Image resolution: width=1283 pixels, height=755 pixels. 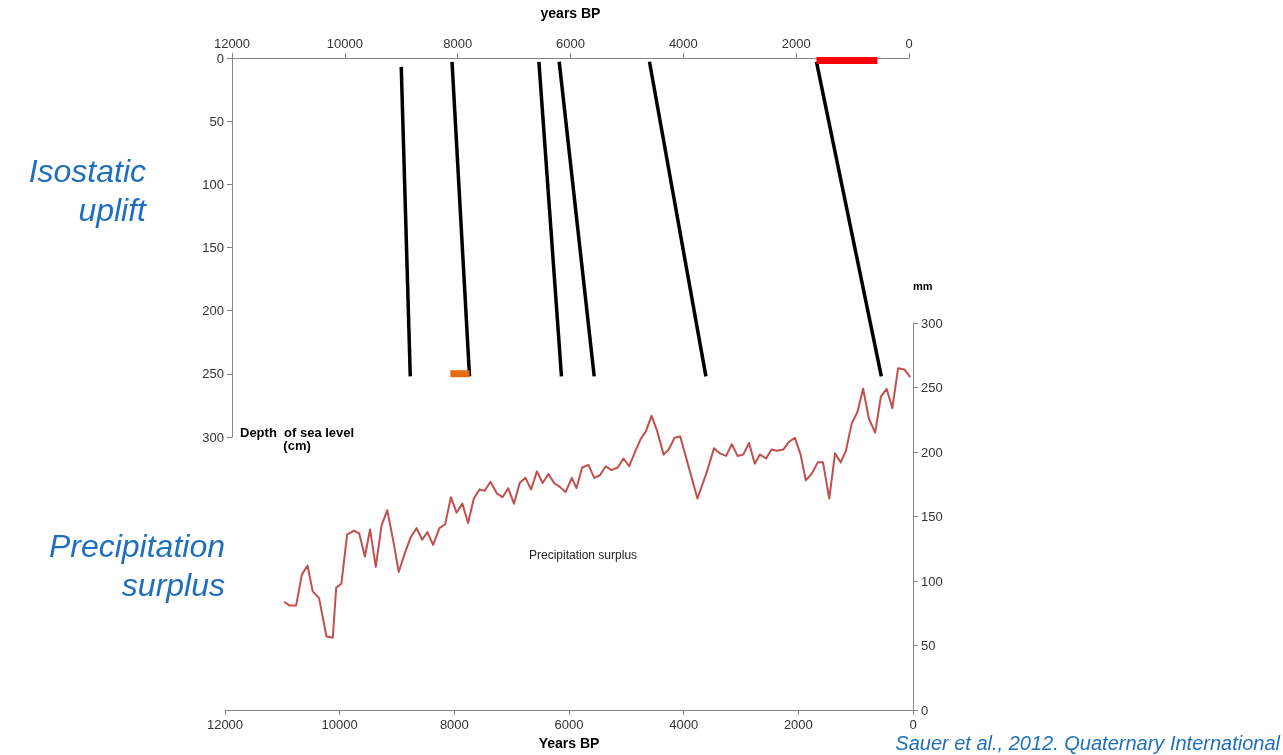 What do you see at coordinates (297, 439) in the screenshot?
I see `annotation: Depth of sea level (cm)` at bounding box center [297, 439].